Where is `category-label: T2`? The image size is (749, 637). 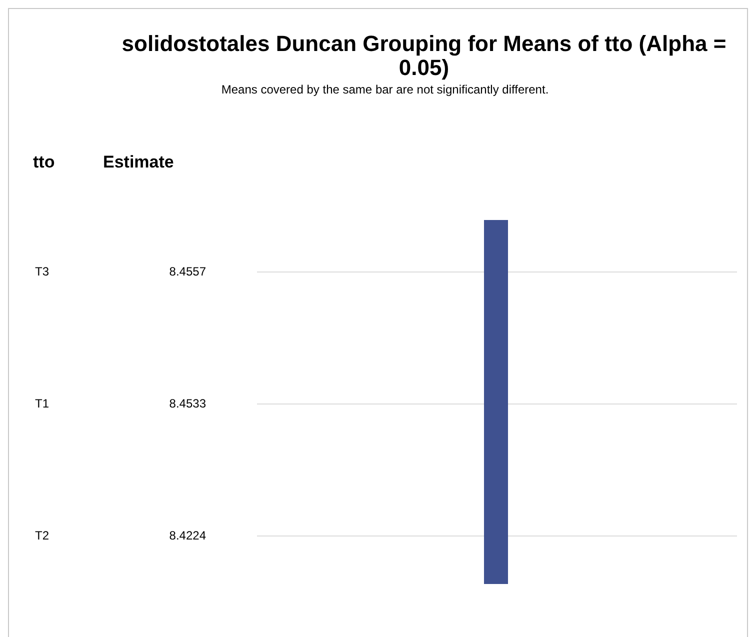
category-label: T2 is located at coordinates (42, 535).